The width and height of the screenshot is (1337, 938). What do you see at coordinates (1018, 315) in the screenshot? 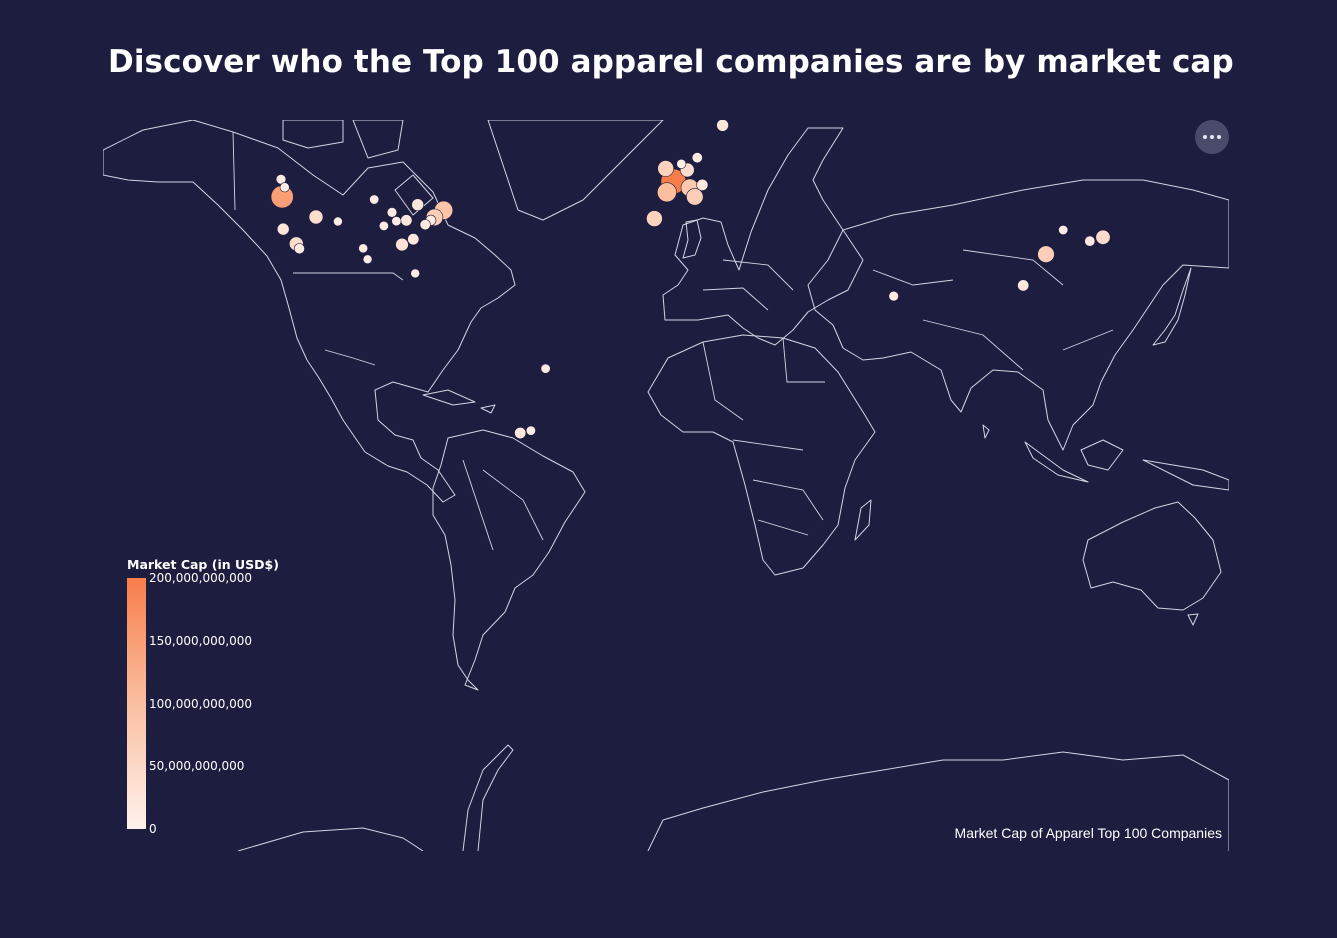
I see `asia-outline` at bounding box center [1018, 315].